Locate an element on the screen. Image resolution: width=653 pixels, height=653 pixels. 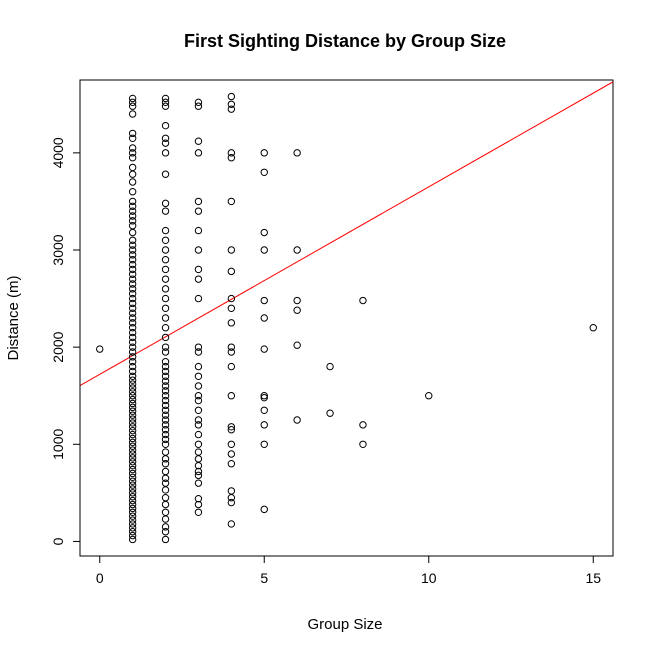
x-tick-label: 5 is located at coordinates (264, 578).